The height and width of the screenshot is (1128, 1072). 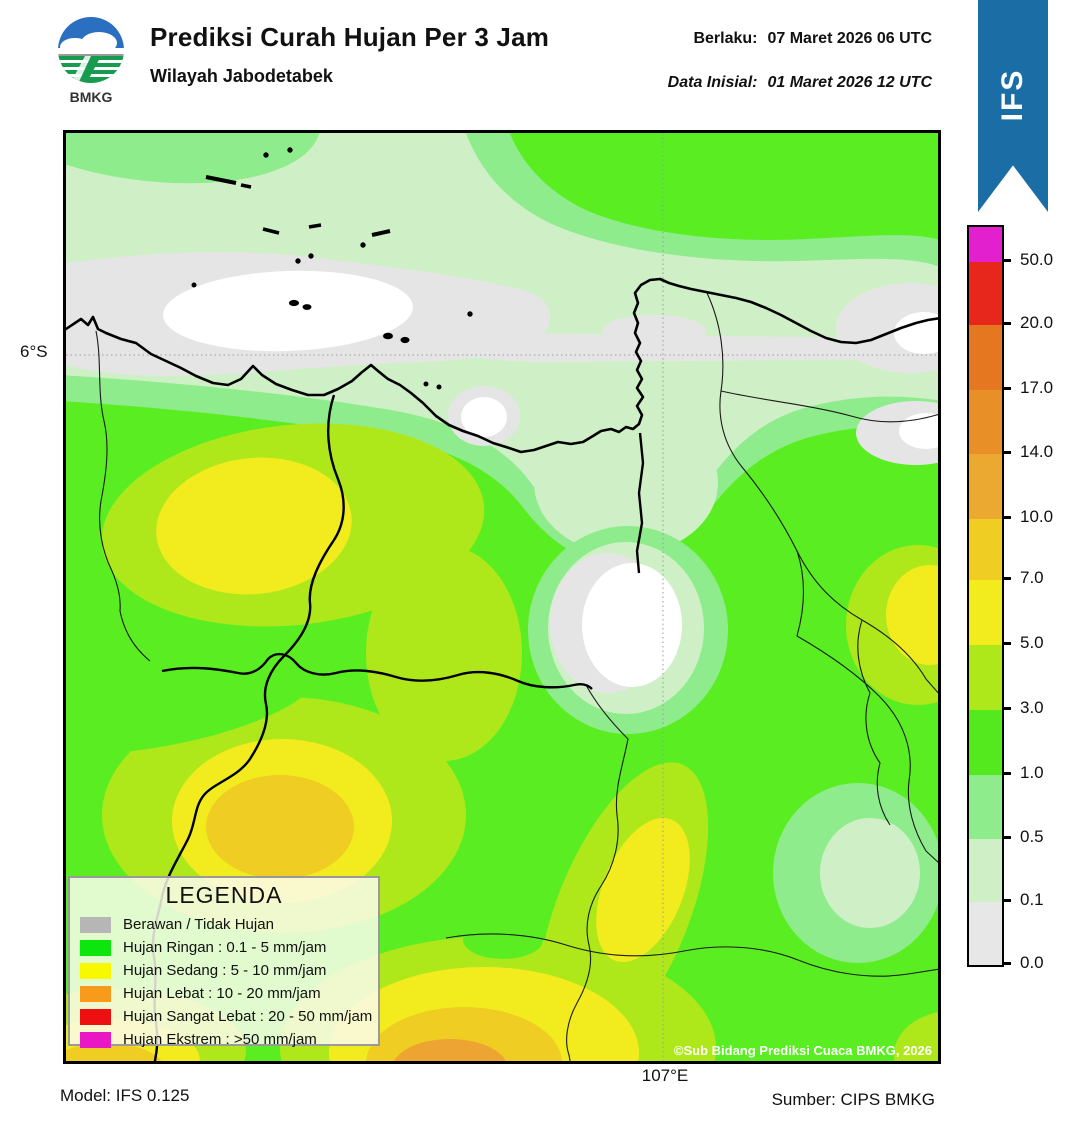 What do you see at coordinates (1037, 516) in the screenshot?
I see `colorbar-tick-label: 10.0` at bounding box center [1037, 516].